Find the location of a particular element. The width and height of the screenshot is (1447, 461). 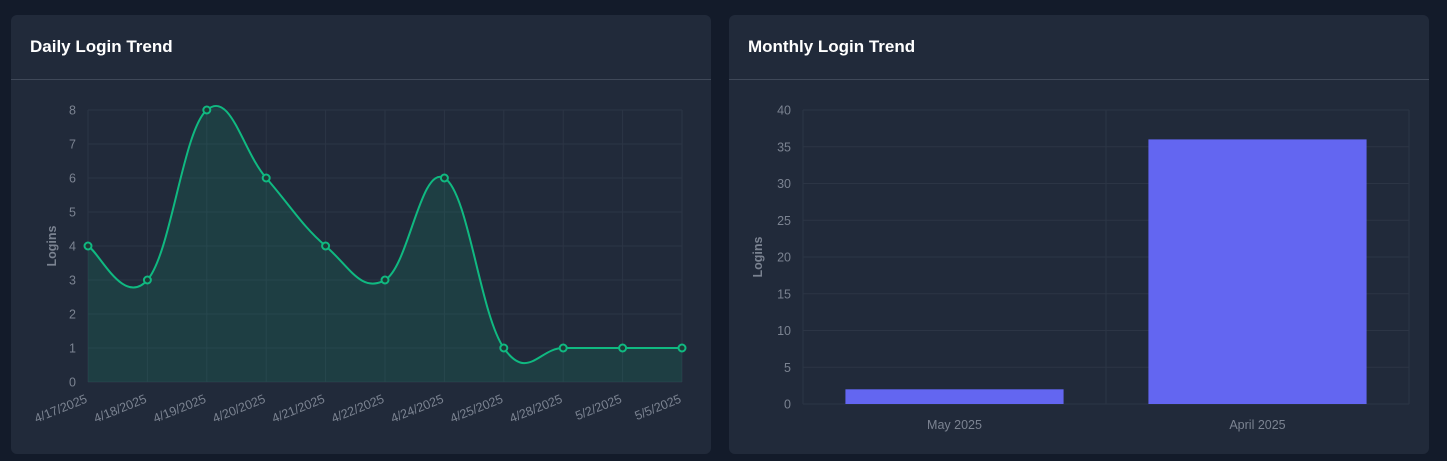

x-tick-label: 5/2/2025 is located at coordinates (598, 407).